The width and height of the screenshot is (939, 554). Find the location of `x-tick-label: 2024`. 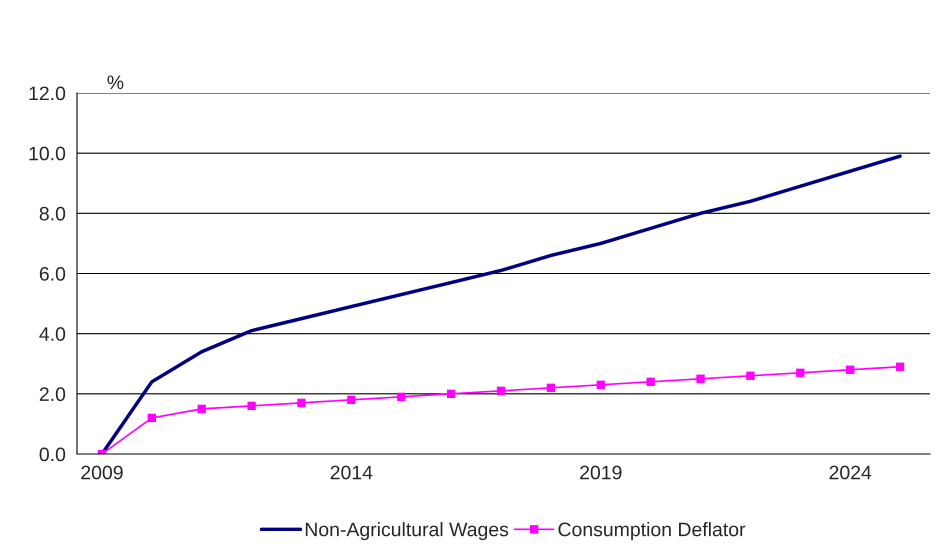

x-tick-label: 2024 is located at coordinates (851, 473).